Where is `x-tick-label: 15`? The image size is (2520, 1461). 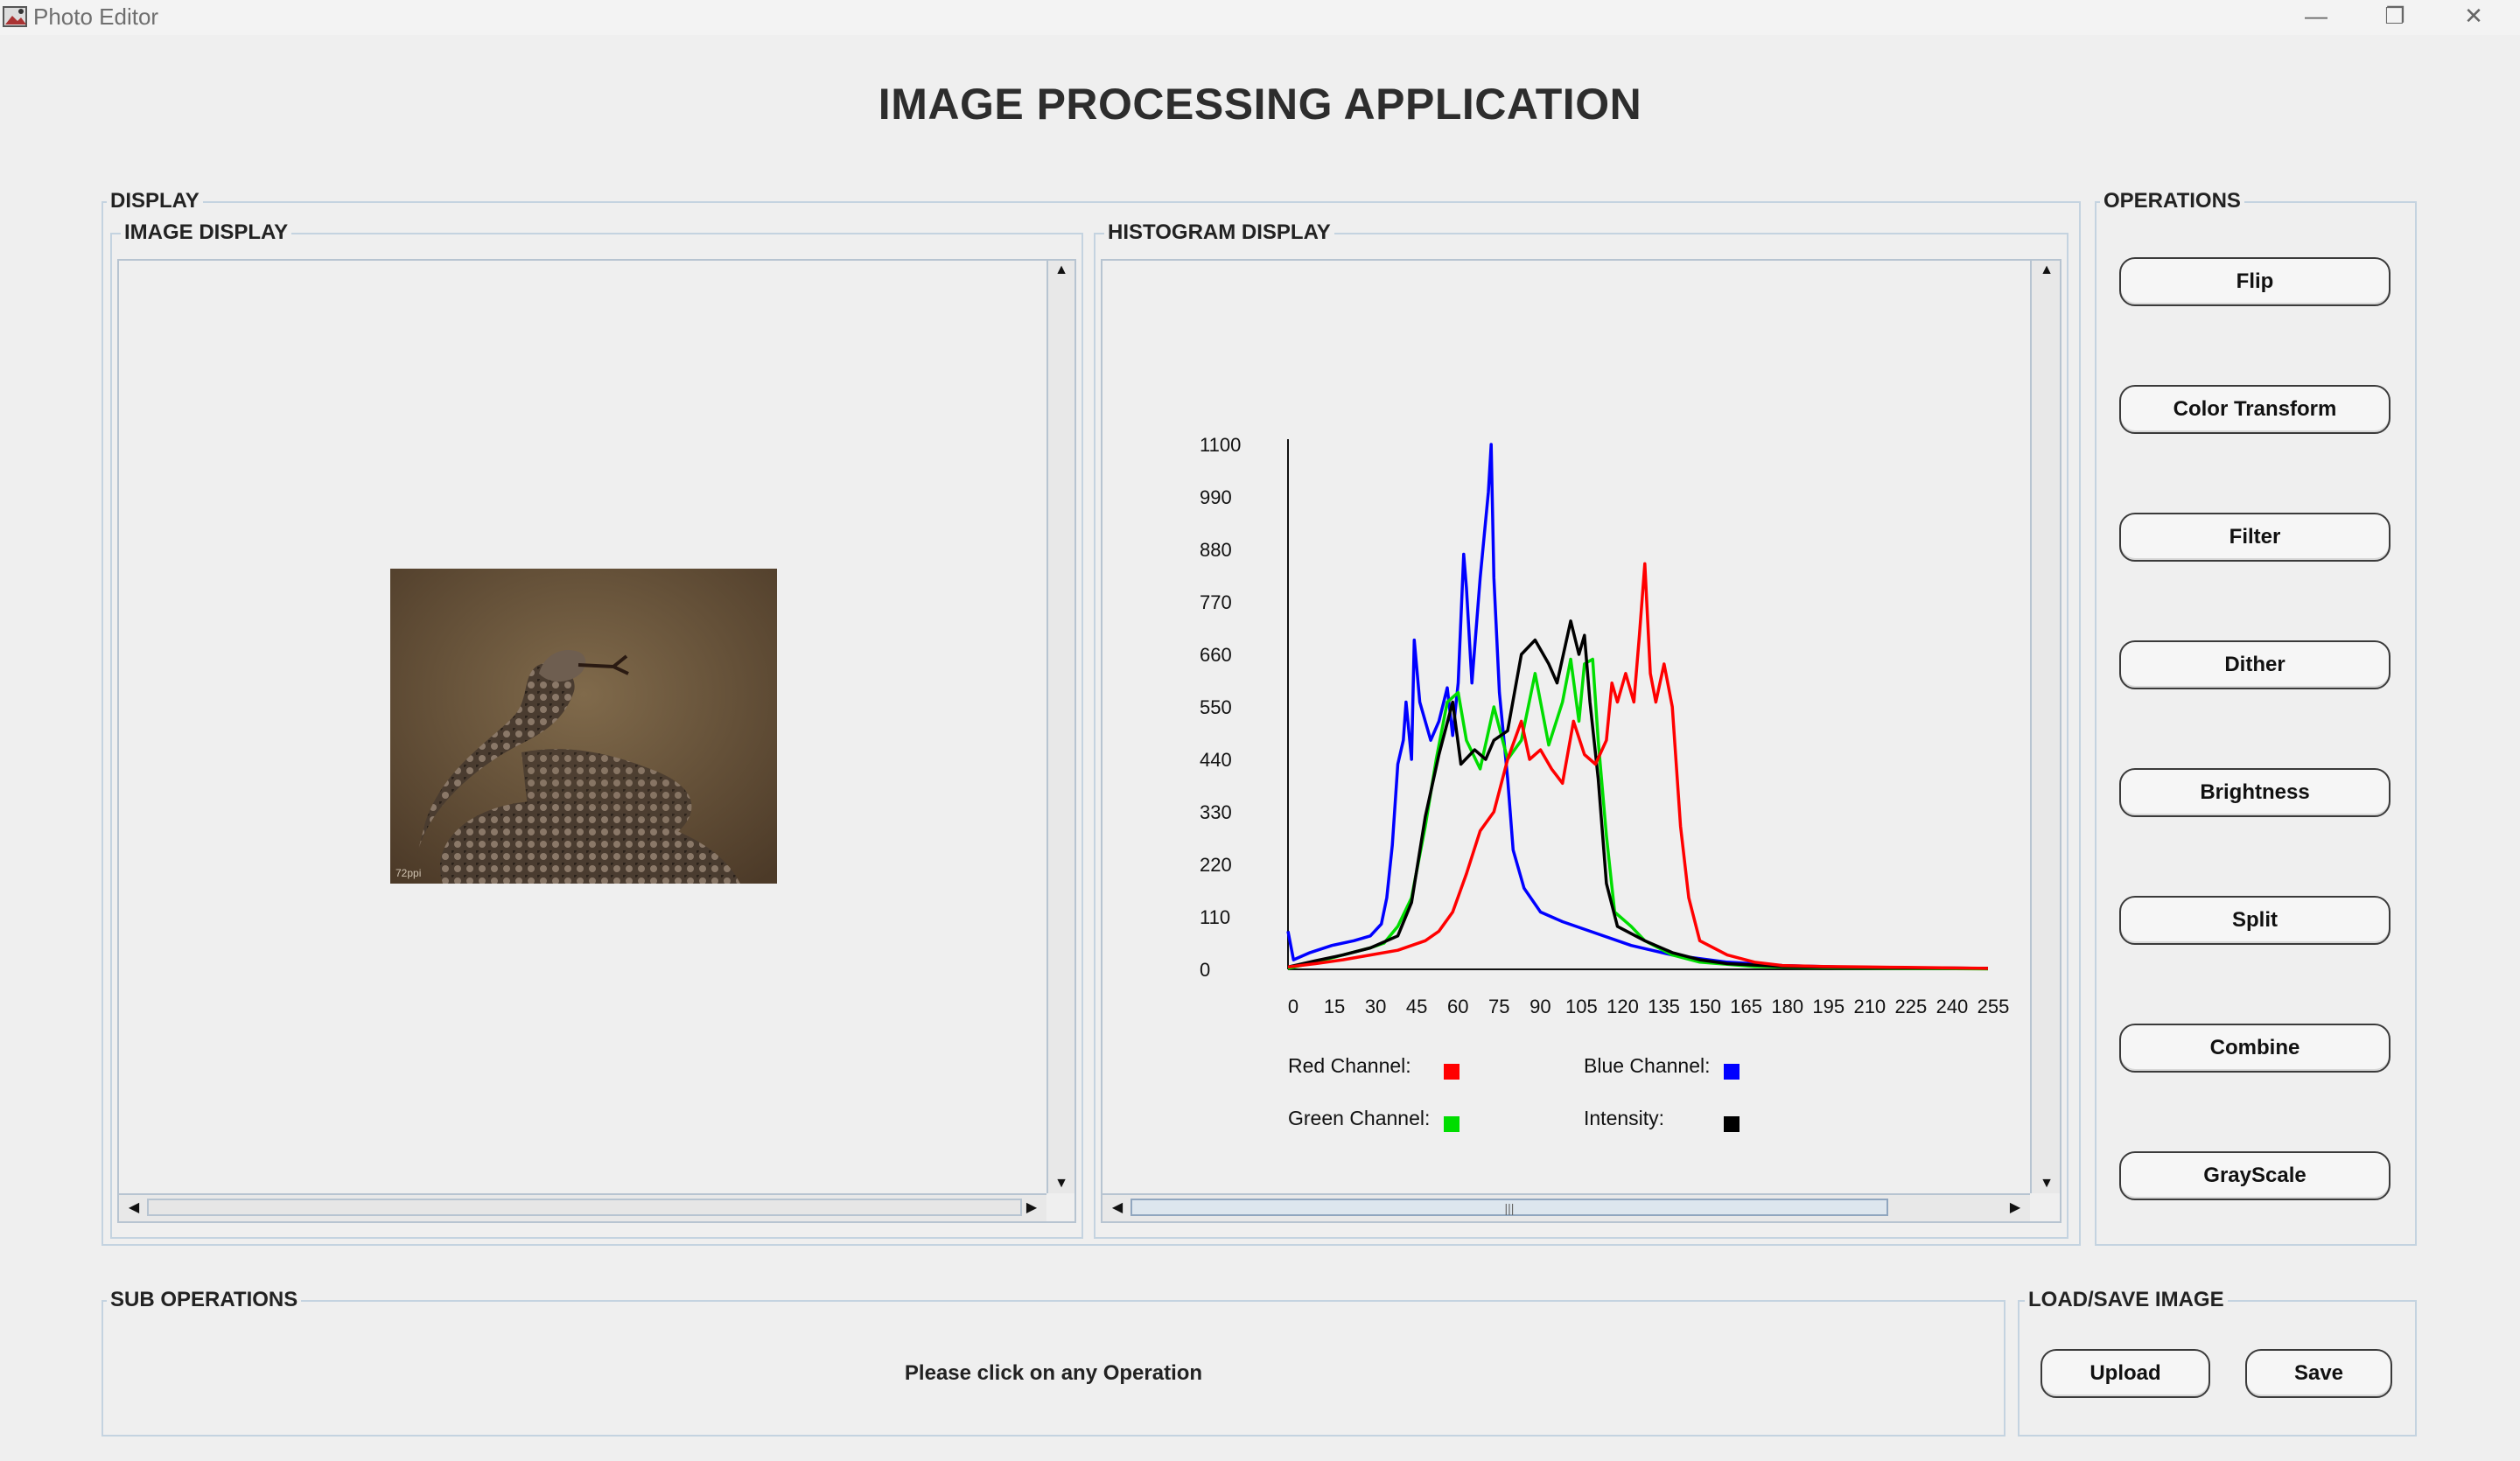 x-tick-label: 15 is located at coordinates (1334, 1006).